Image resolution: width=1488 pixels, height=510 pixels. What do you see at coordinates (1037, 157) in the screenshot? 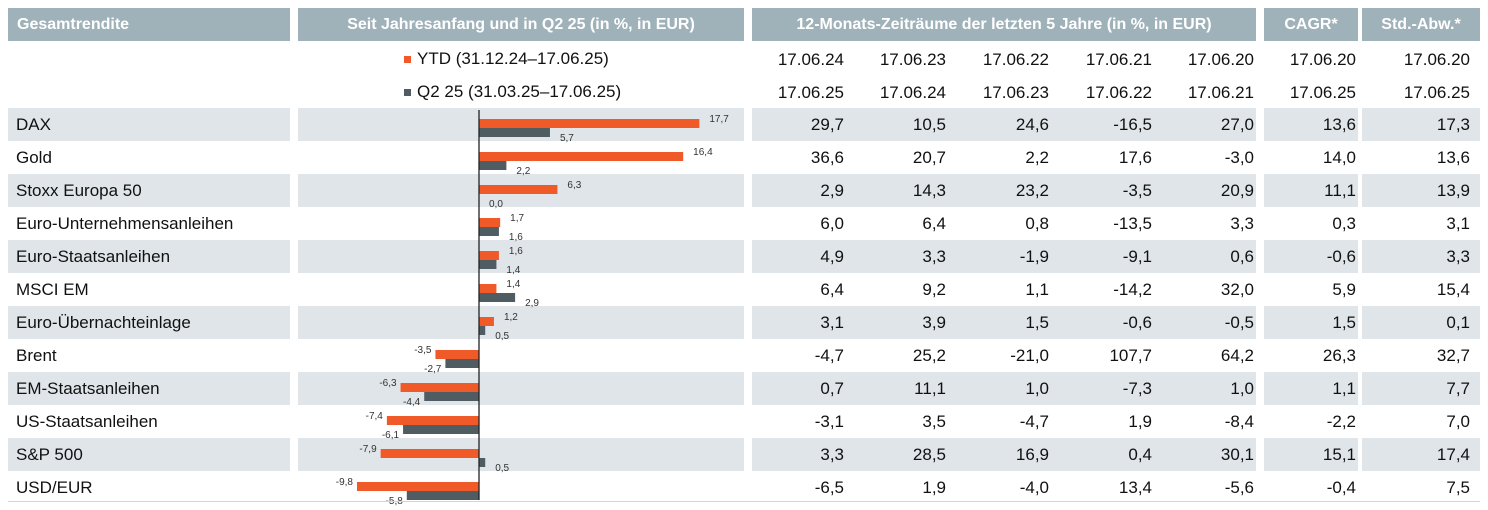
I see `period-value: 2,2` at bounding box center [1037, 157].